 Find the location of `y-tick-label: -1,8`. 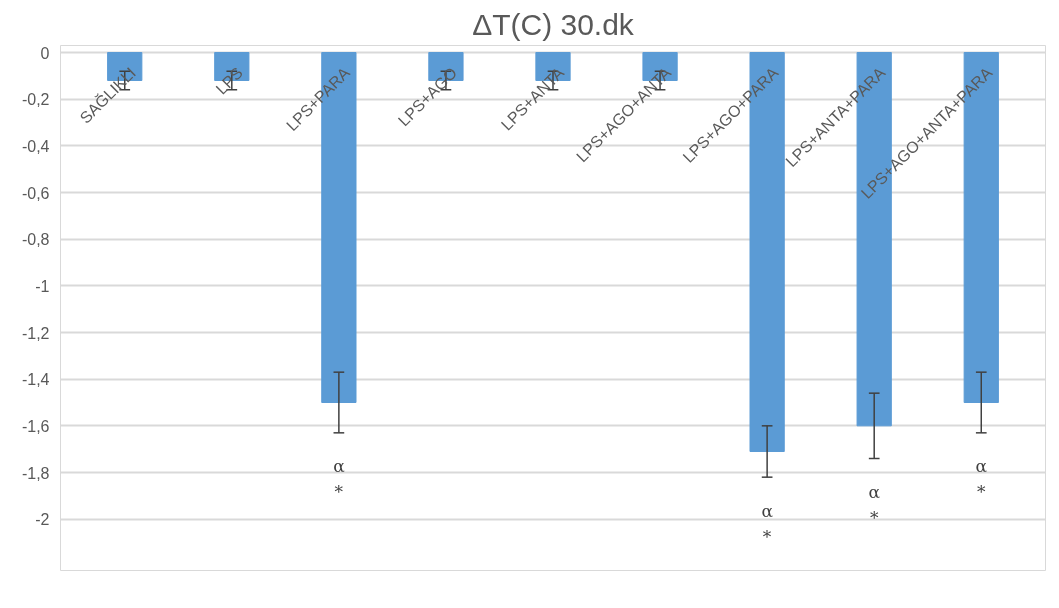

y-tick-label: -1,8 is located at coordinates (35, 473).